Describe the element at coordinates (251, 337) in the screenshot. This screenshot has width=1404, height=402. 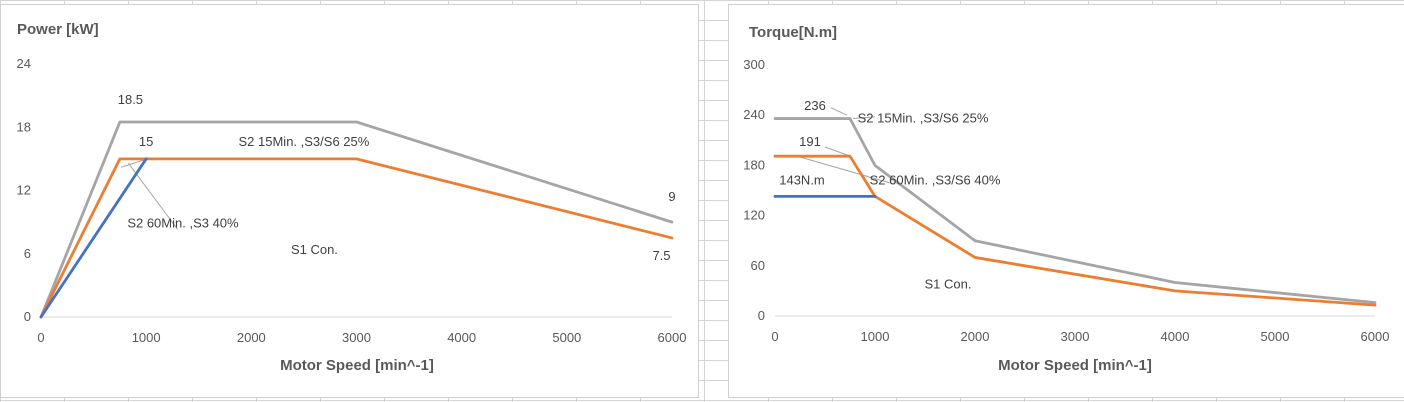
I see `power-x-tick-label: 2000` at that location.